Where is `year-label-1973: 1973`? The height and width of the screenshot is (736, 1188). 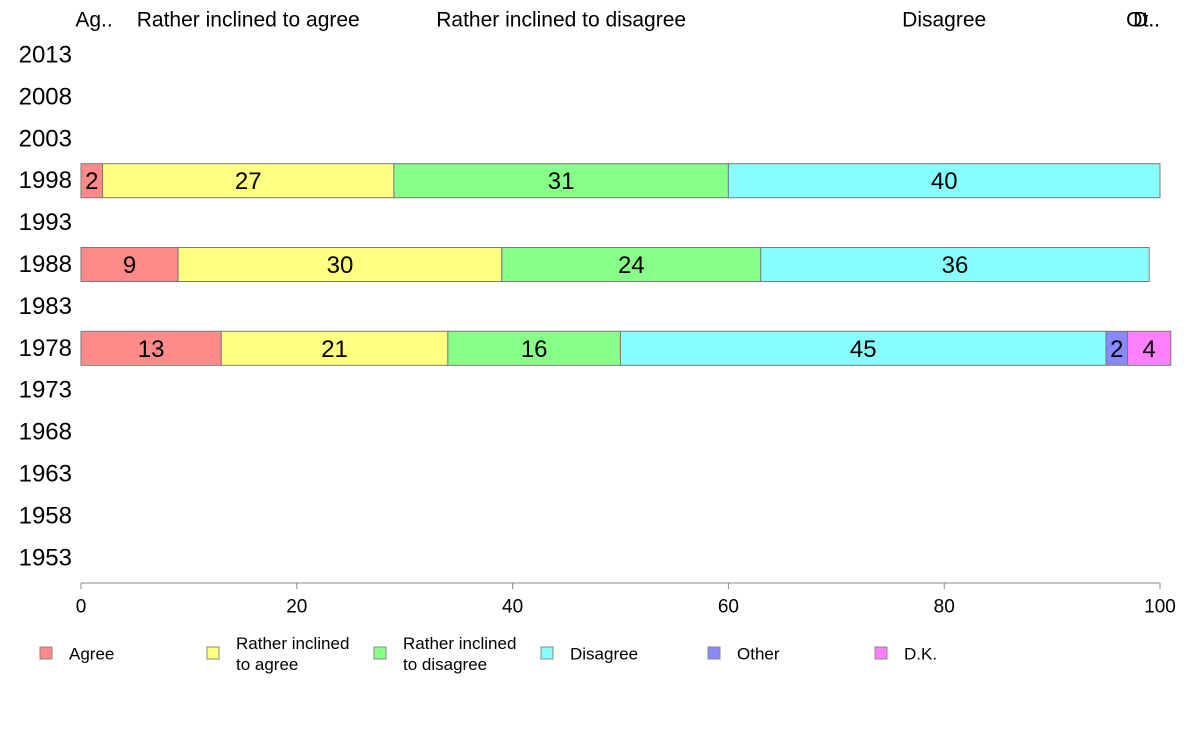 year-label-1973: 1973 is located at coordinates (45, 390).